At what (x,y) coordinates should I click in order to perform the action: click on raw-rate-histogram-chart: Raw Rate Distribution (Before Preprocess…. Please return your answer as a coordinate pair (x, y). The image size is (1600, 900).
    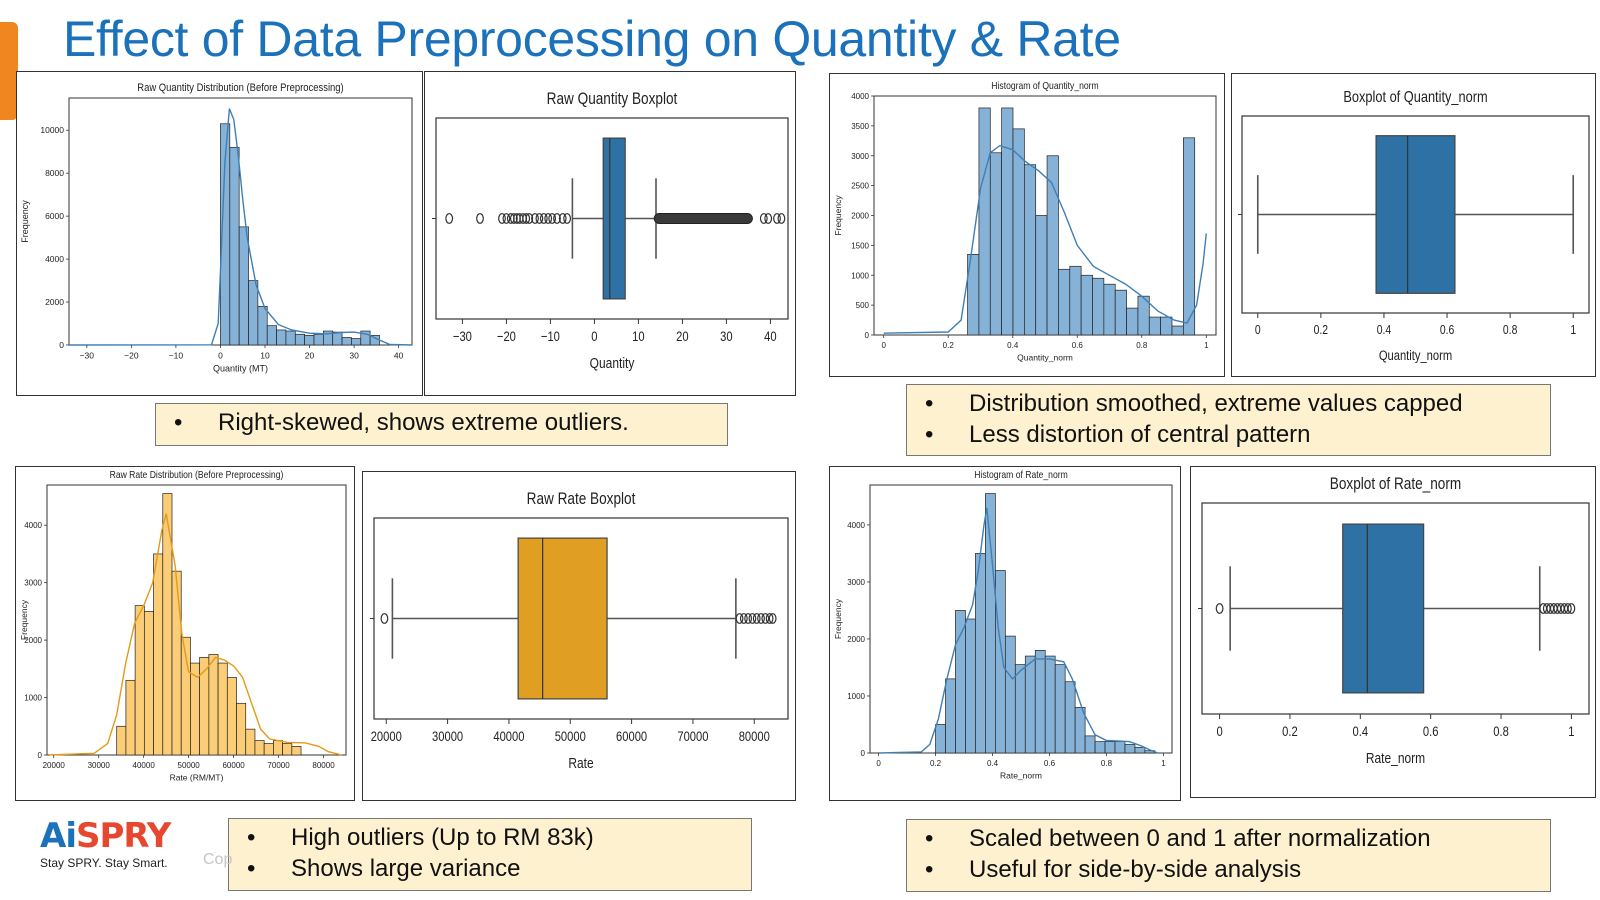
    Looking at the image, I should click on (183, 626).